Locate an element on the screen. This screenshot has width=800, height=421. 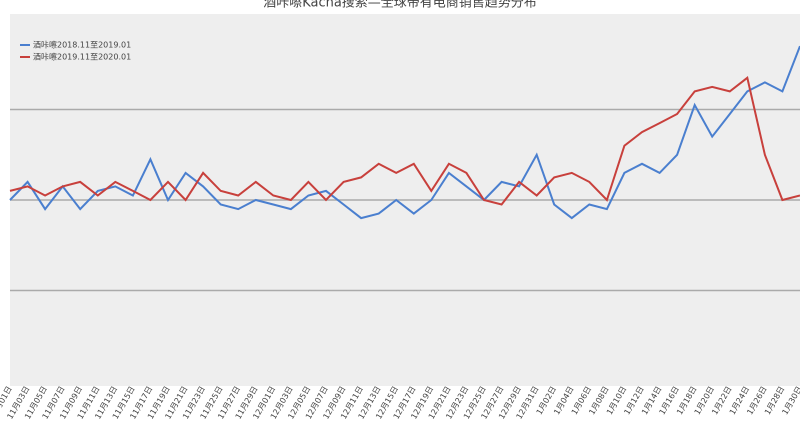
legend-label: 酒咔嚓2019.11至2020.01 is located at coordinates (82, 57).